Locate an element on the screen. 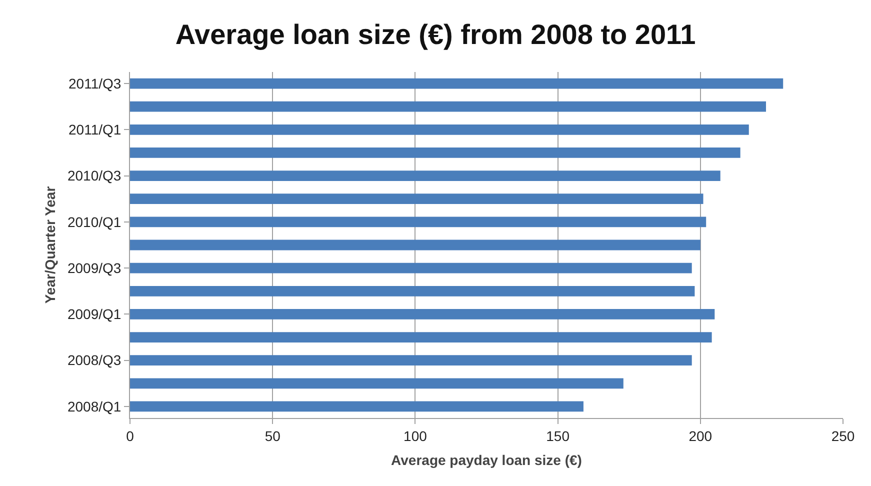 This screenshot has height=486, width=871. y-tick-label: 2011/Q1 is located at coordinates (95, 130).